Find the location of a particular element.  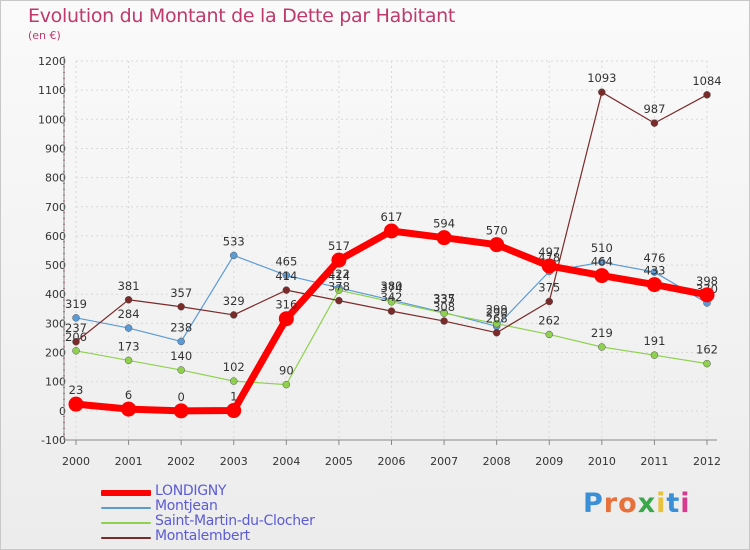

logo-letter: o is located at coordinates (628, 503).